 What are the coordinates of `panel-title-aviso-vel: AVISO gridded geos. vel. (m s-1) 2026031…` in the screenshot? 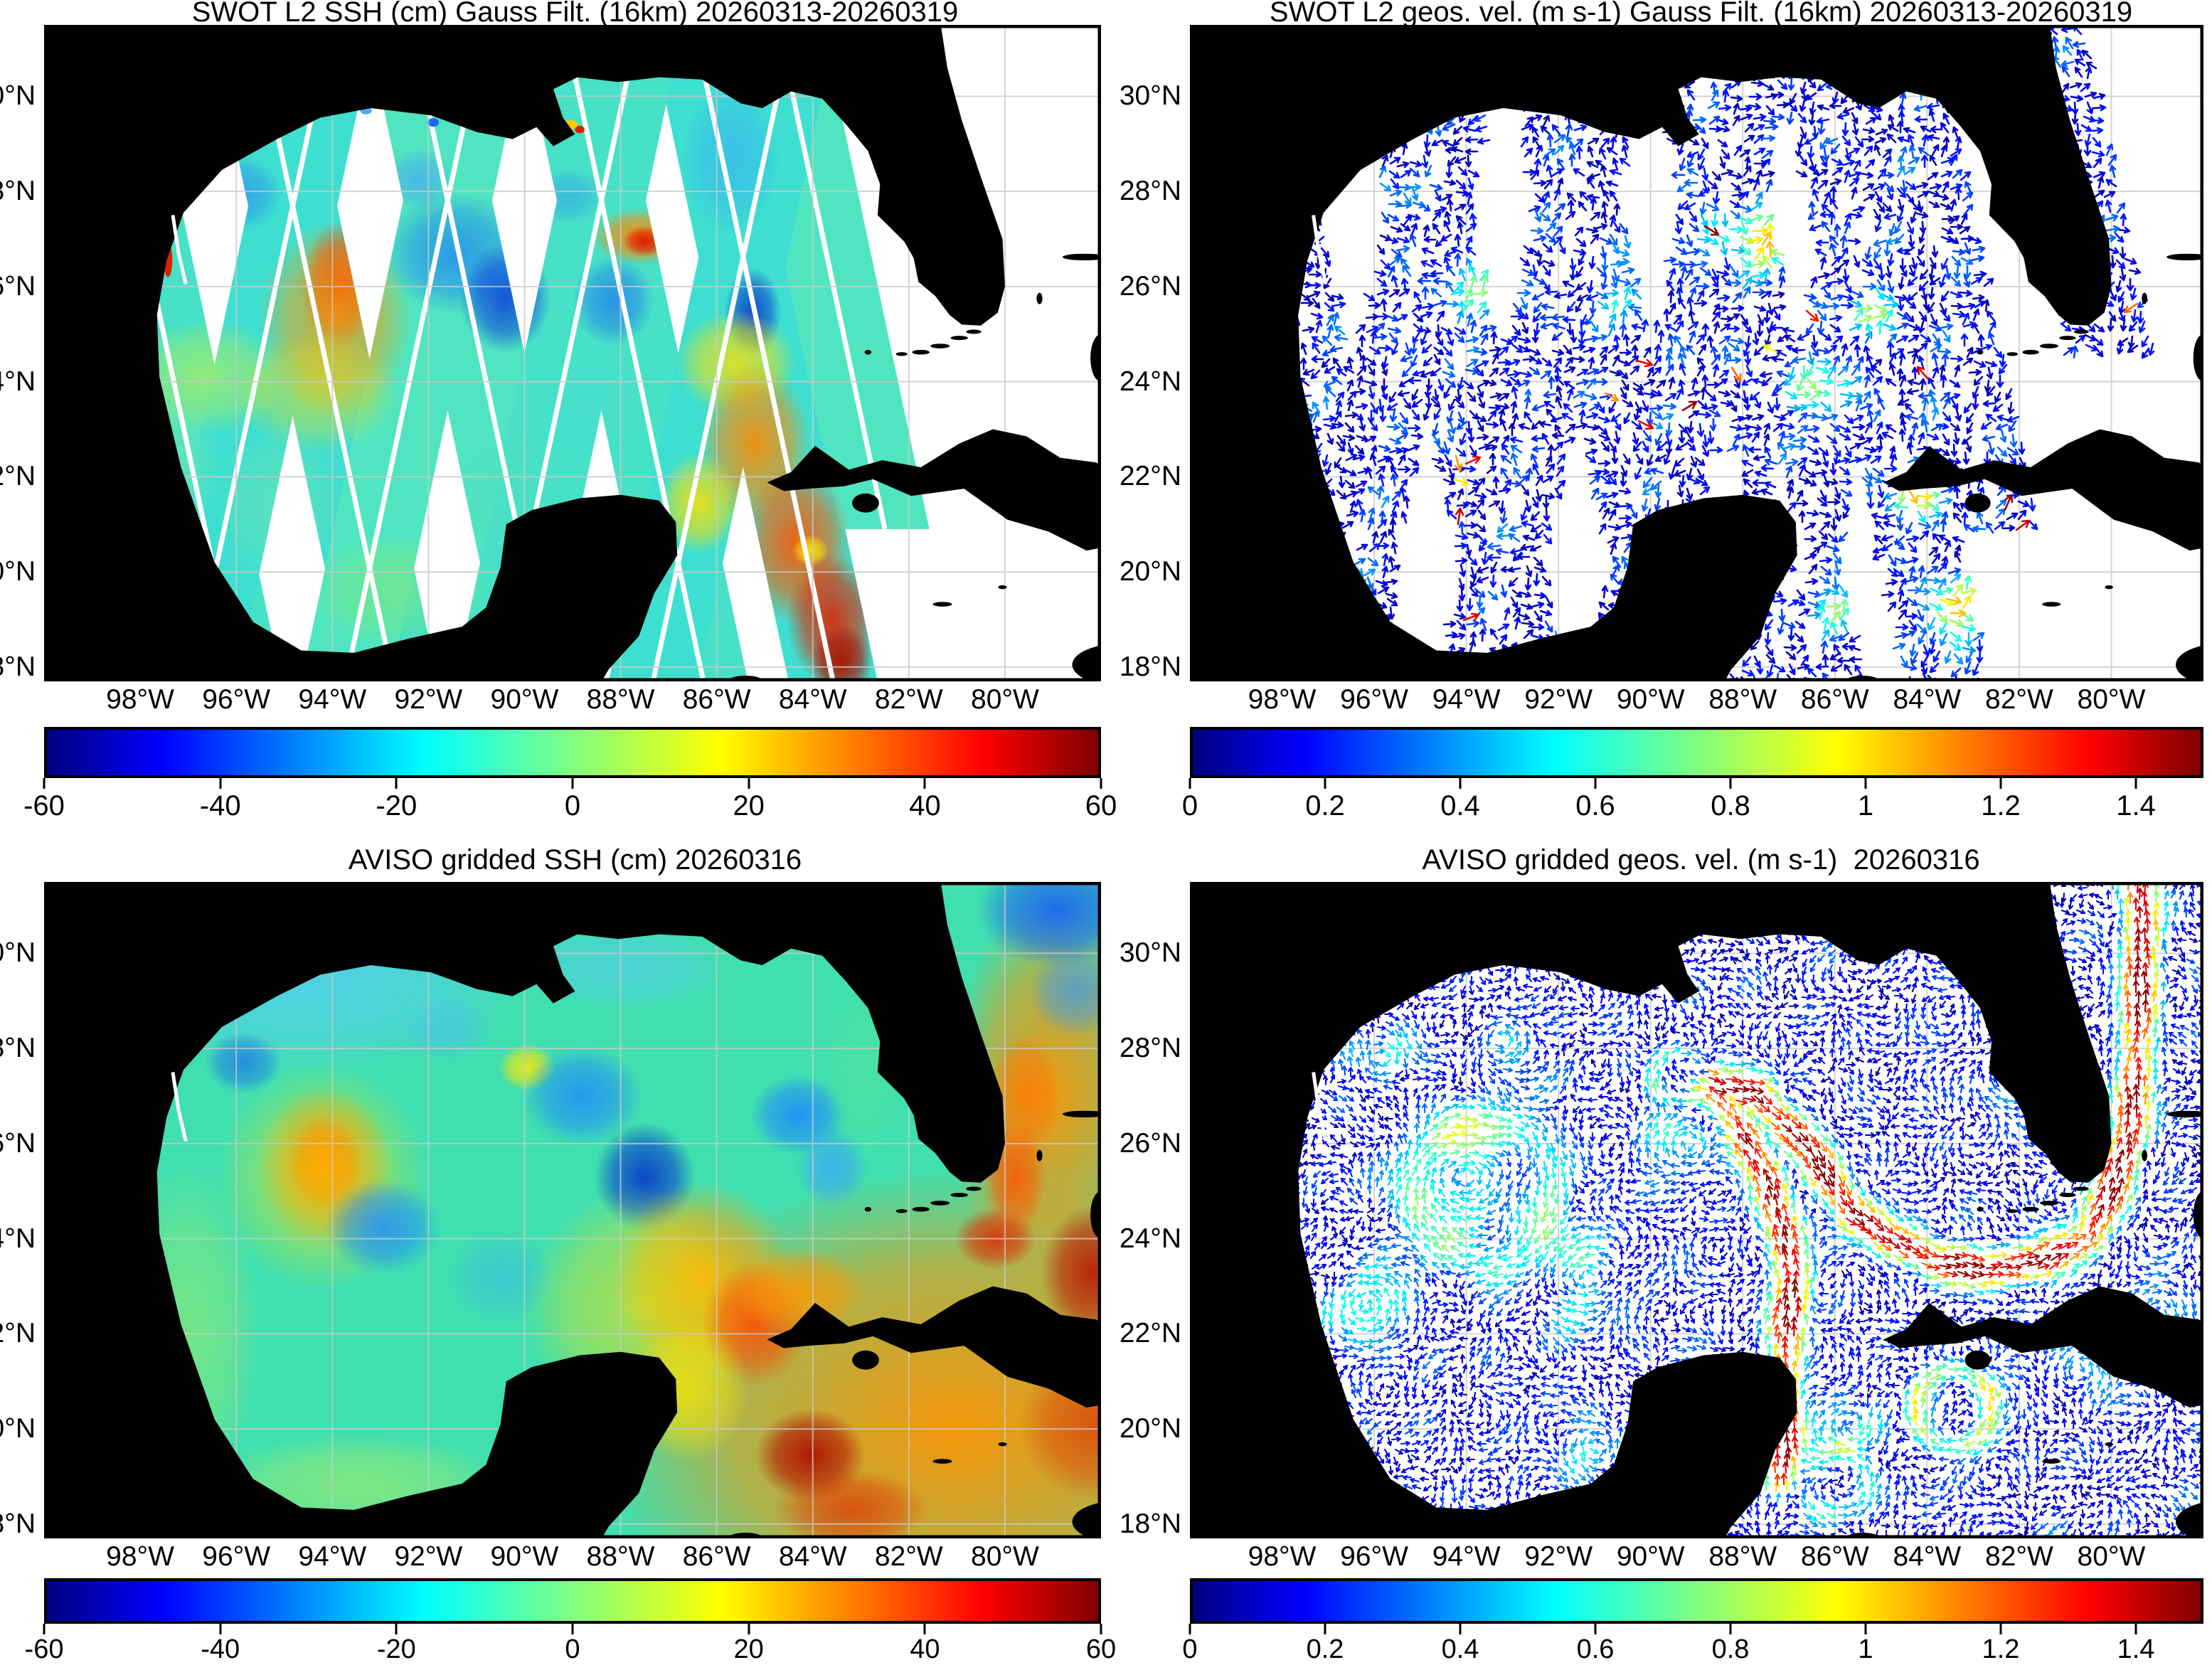 It's located at (1701, 860).